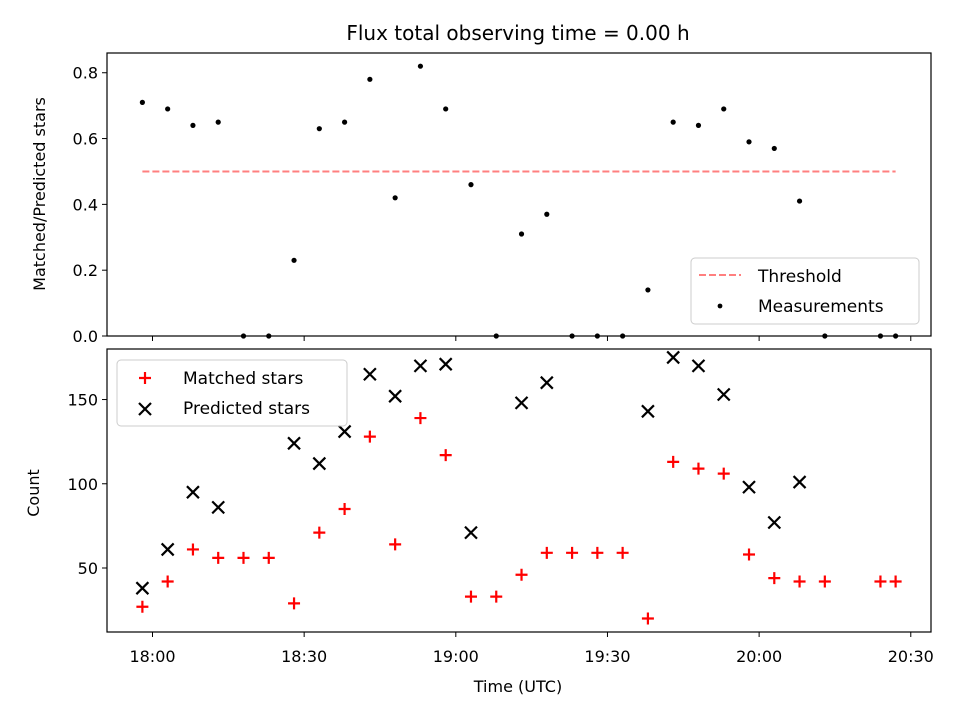  Describe the element at coordinates (85, 204) in the screenshot. I see `top-y-tick-label: 0.4` at that location.